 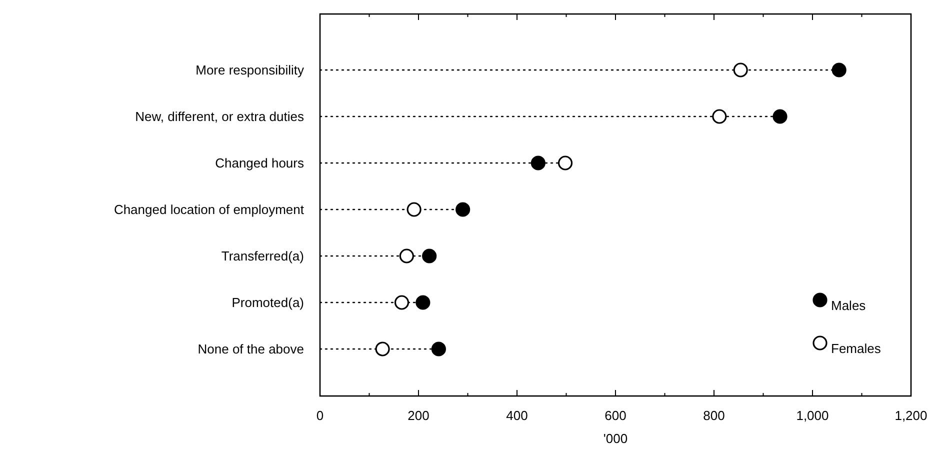 What do you see at coordinates (517, 415) in the screenshot?
I see `x-tick-label: 400` at bounding box center [517, 415].